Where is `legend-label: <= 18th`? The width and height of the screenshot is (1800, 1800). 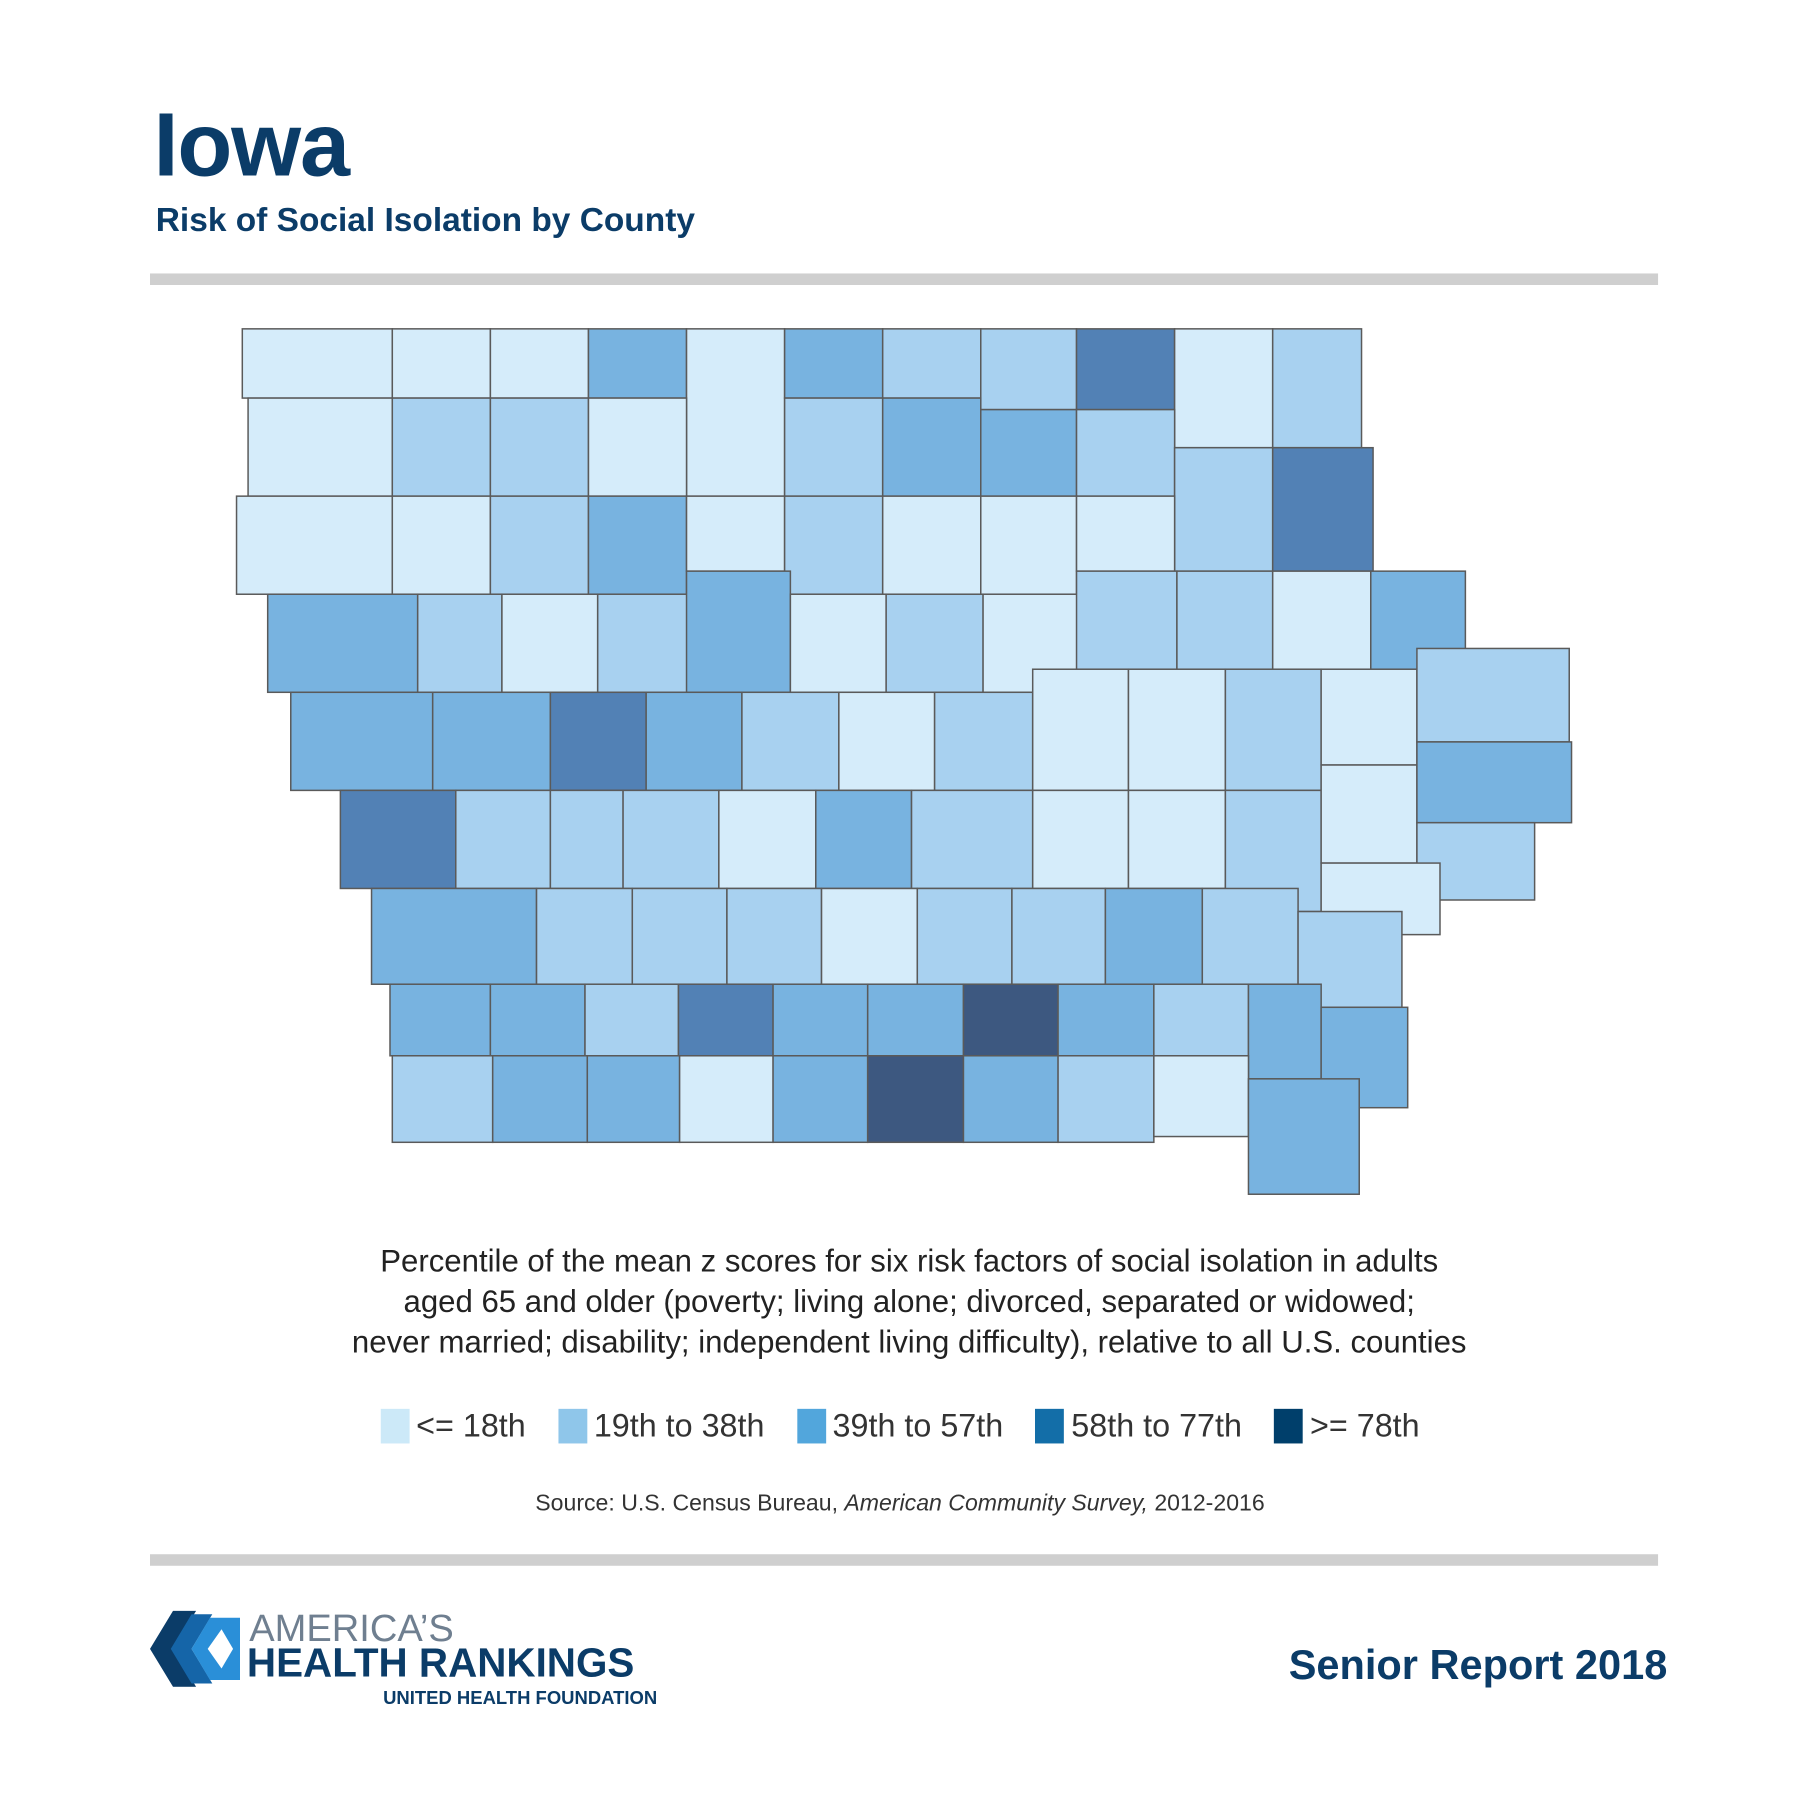 legend-label: <= 18th is located at coordinates (471, 1425).